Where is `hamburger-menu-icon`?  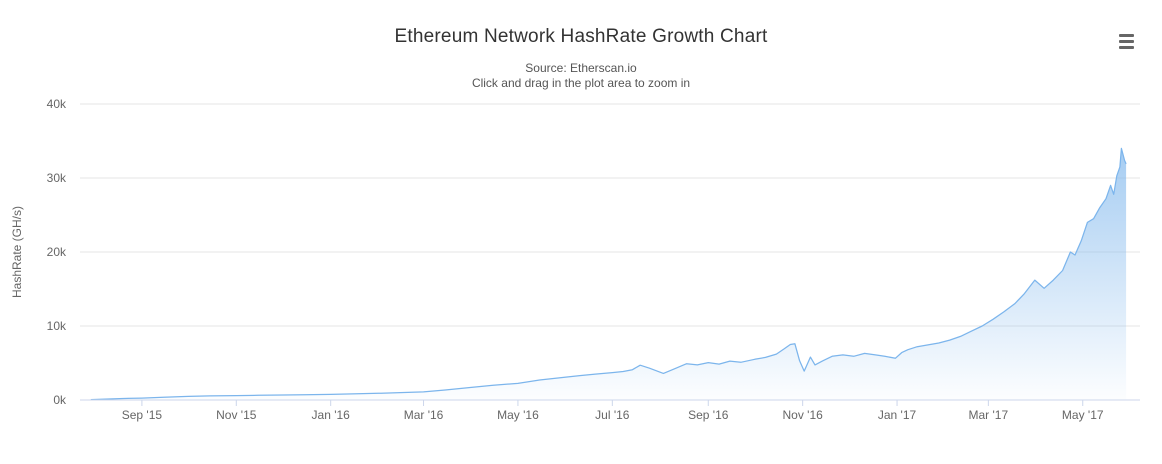
hamburger-menu-icon is located at coordinates (1127, 41).